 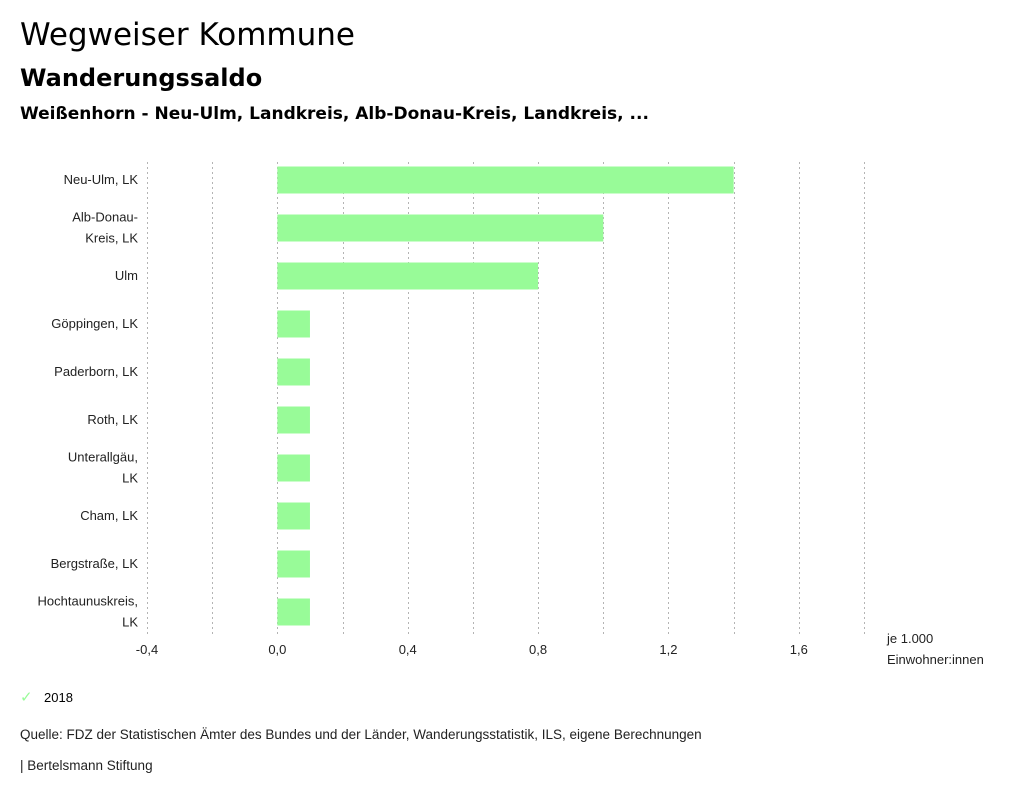 What do you see at coordinates (26, 697) in the screenshot?
I see `check-icon: ✓` at bounding box center [26, 697].